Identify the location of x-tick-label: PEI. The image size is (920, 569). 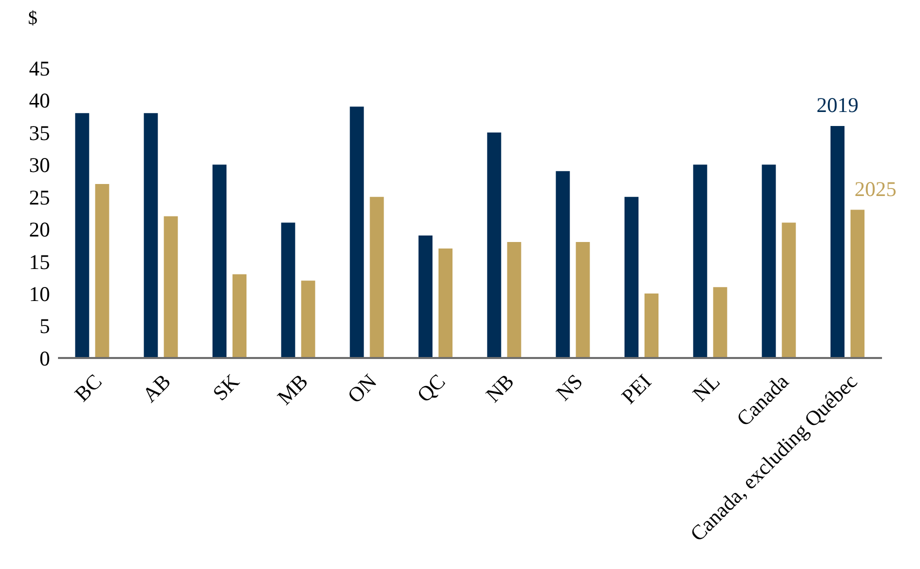
(636, 389).